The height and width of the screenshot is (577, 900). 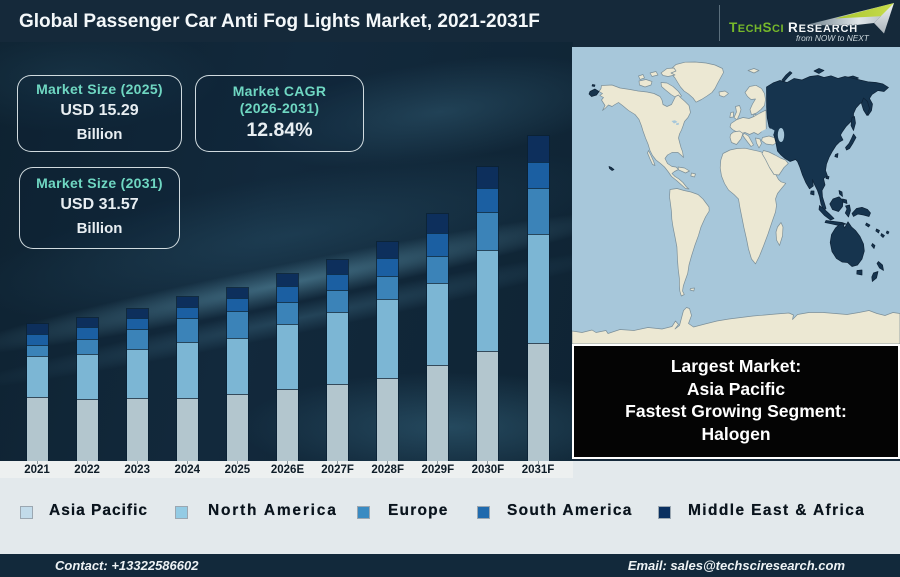 I want to click on svg-text: TECHSCI, so click(x=756, y=27).